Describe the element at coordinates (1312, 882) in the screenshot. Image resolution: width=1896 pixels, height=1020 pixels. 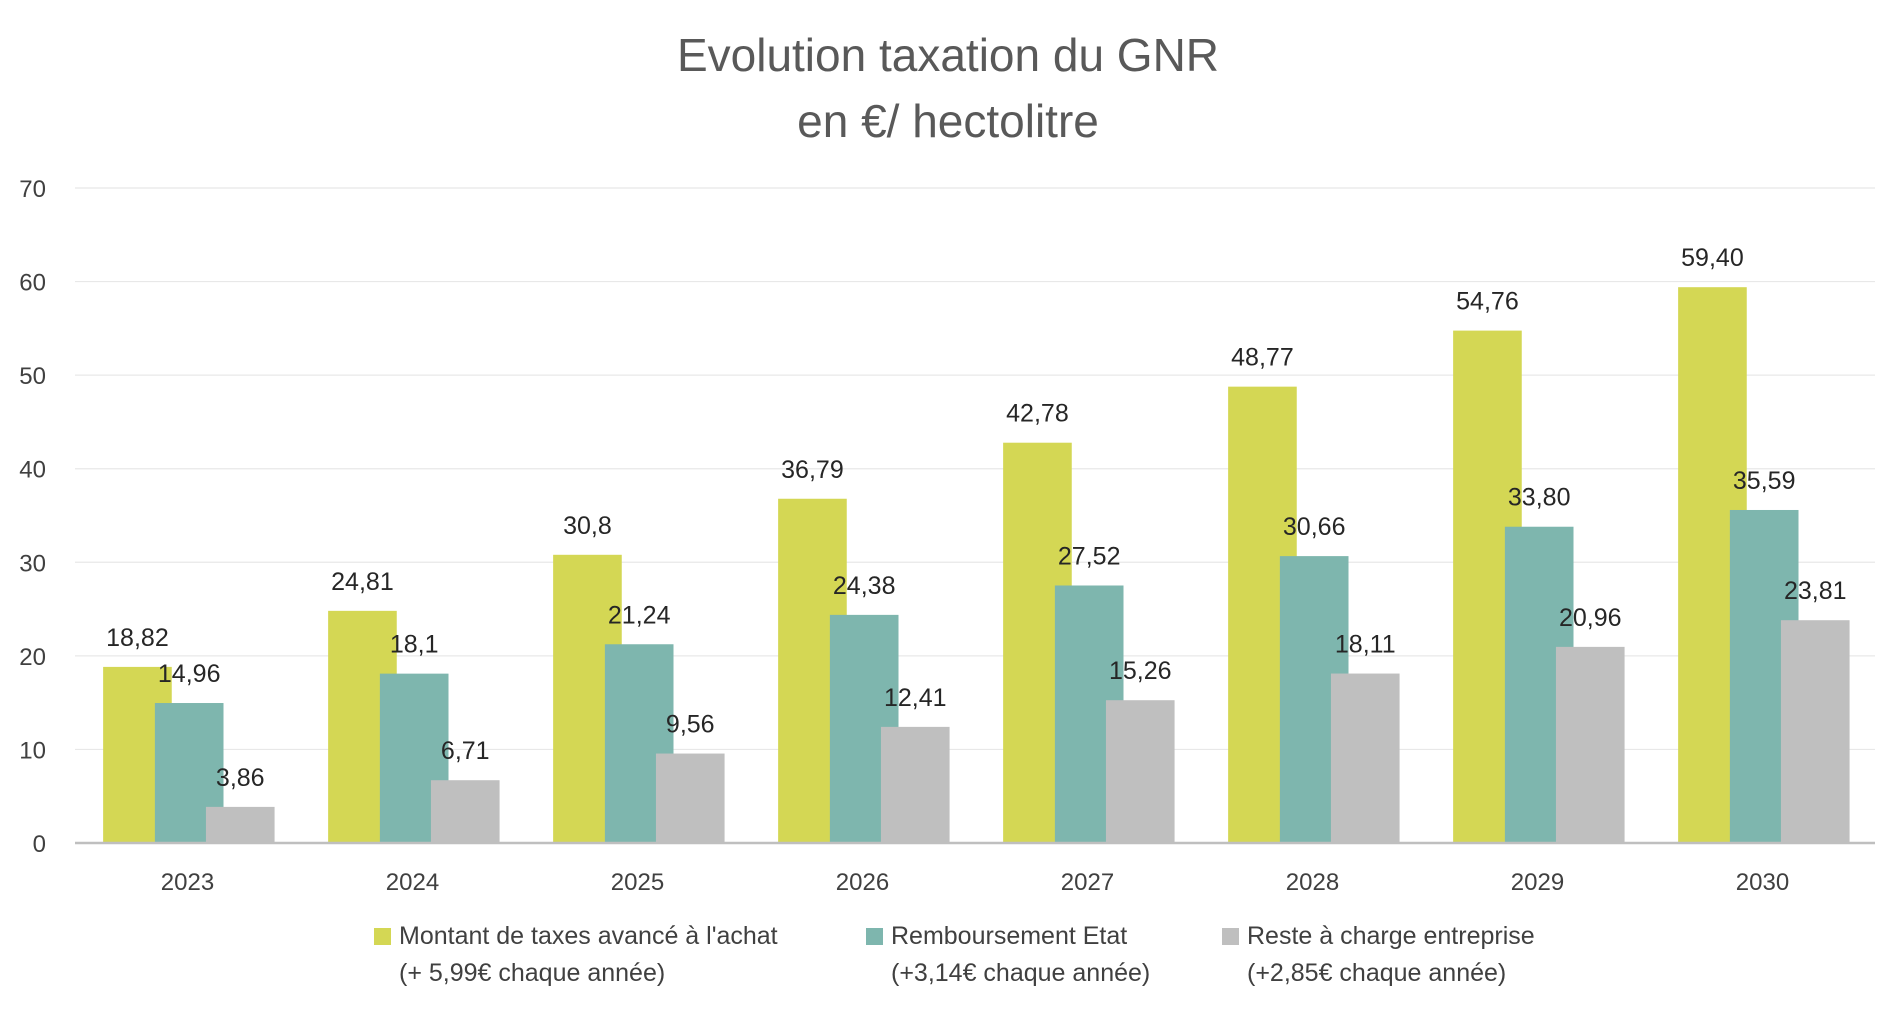
I see `x-tick-label: 2028` at that location.